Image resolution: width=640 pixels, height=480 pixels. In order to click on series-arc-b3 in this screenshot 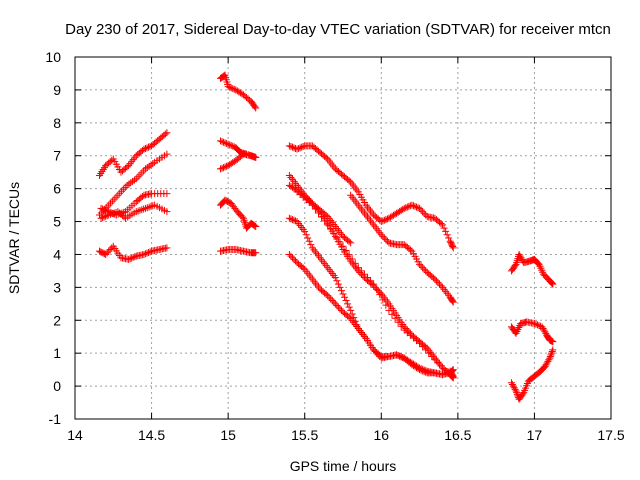, I will do `click(238, 161)`.